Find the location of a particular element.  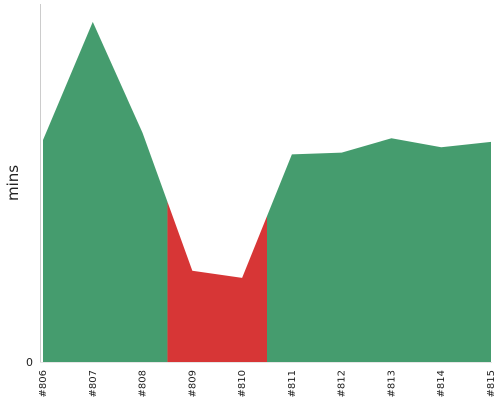

x-tick-label-5: #811 is located at coordinates (292, 383).